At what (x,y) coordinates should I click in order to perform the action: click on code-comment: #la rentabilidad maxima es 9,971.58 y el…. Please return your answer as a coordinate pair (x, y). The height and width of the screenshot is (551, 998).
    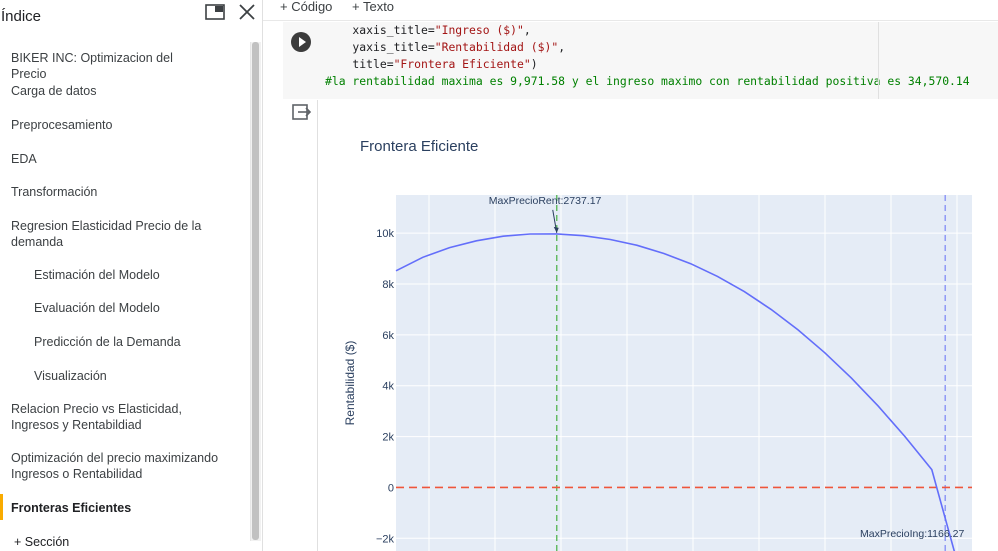
    Looking at the image, I should click on (647, 81).